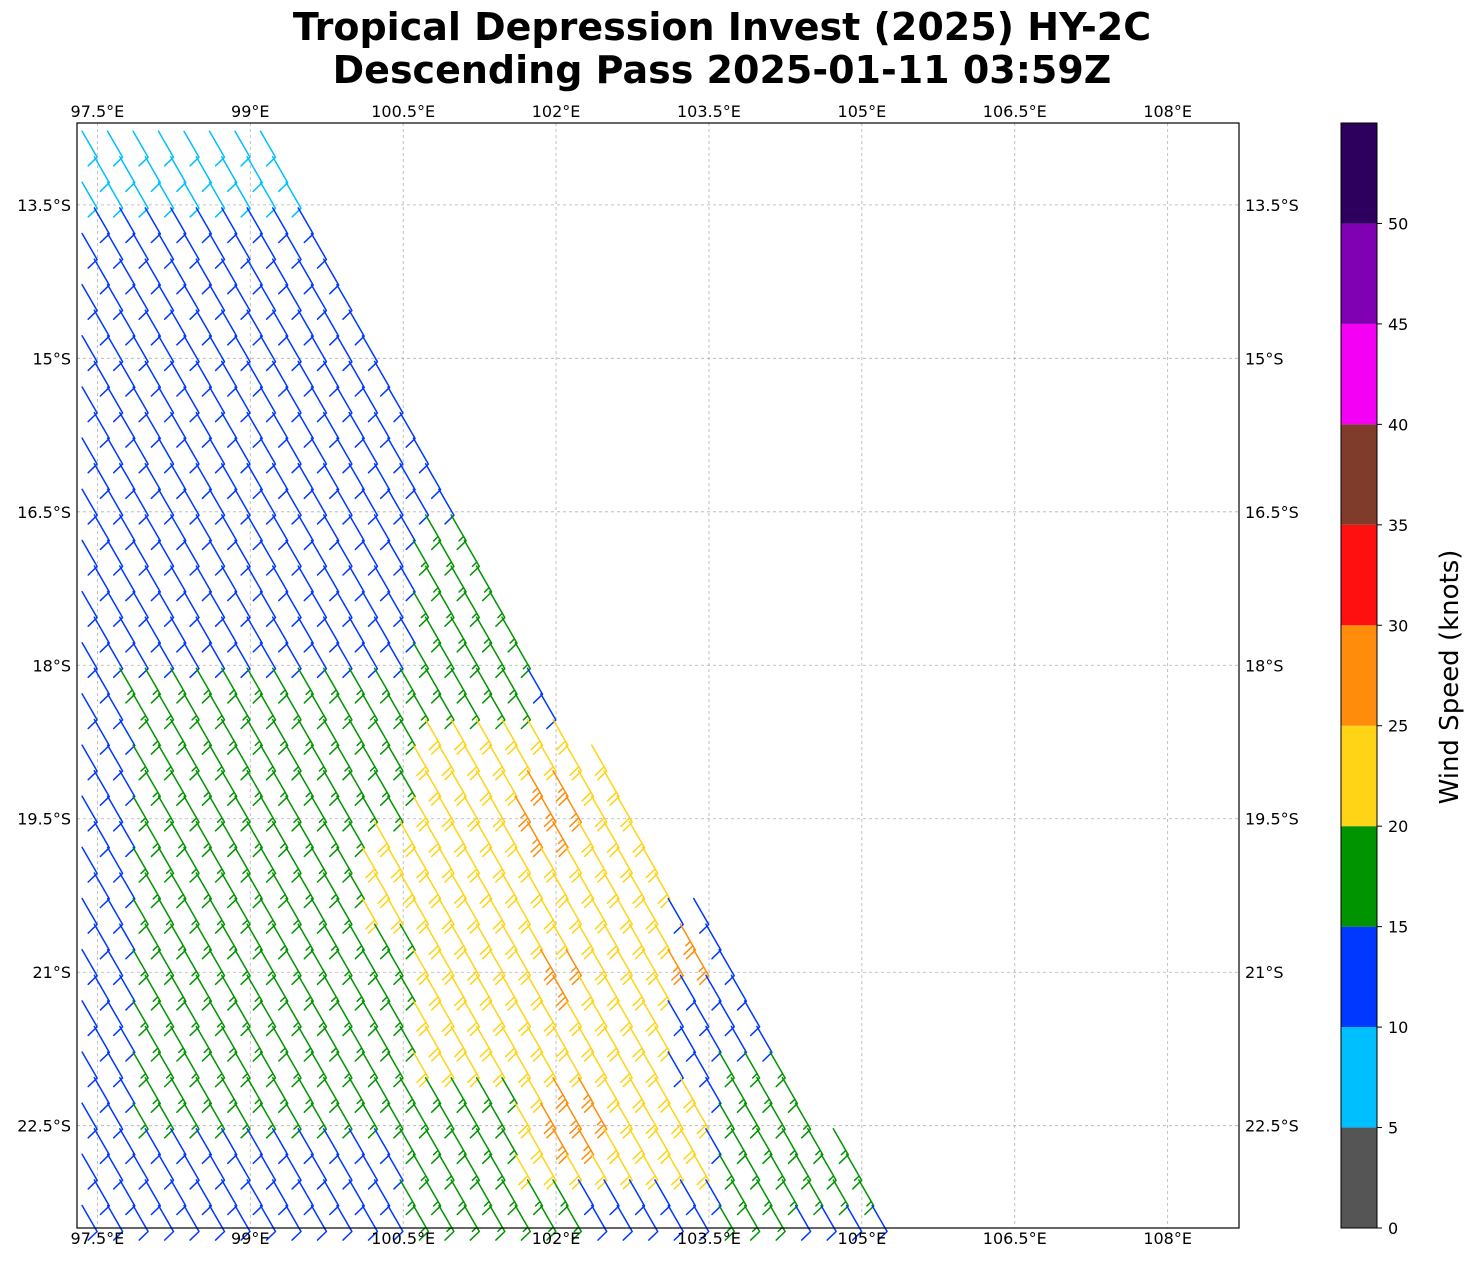 The image size is (1477, 1264). Describe the element at coordinates (1272, 512) in the screenshot. I see `y-tick-label-right: 16.5°S` at that location.